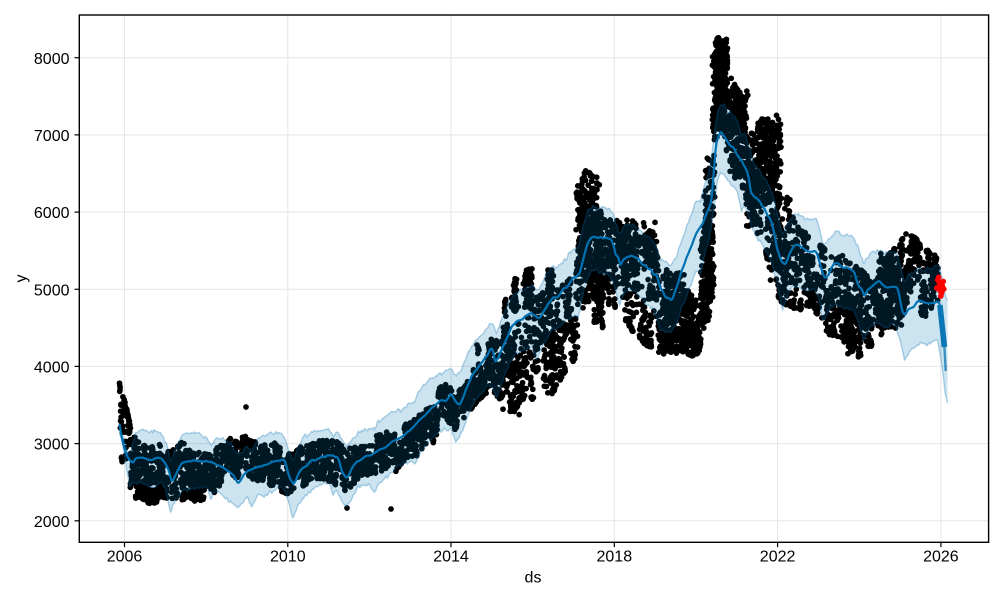 Image resolution: width=1000 pixels, height=605 pixels. I want to click on svg-text: 2022, so click(778, 557).